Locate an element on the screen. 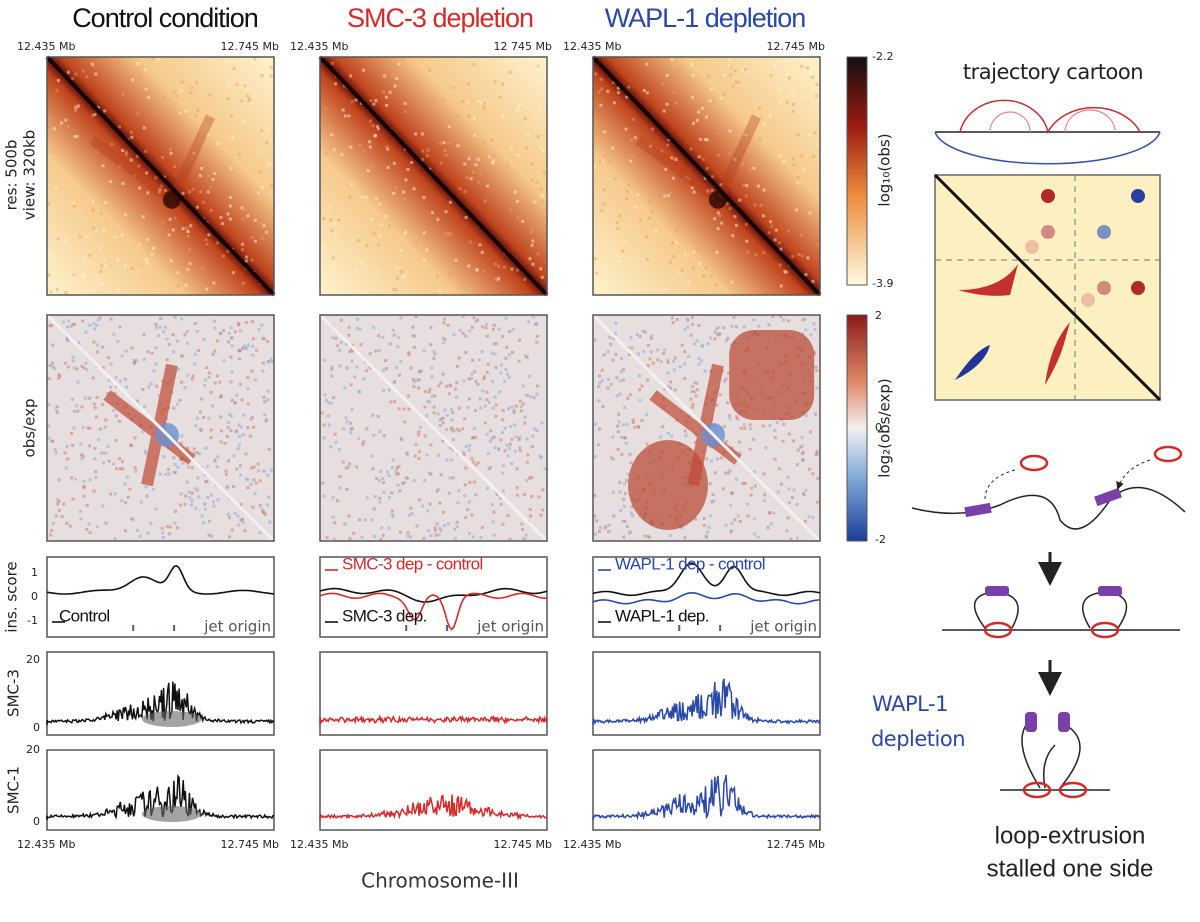 The width and height of the screenshot is (1200, 922). condition-label: depletion is located at coordinates (918, 739).